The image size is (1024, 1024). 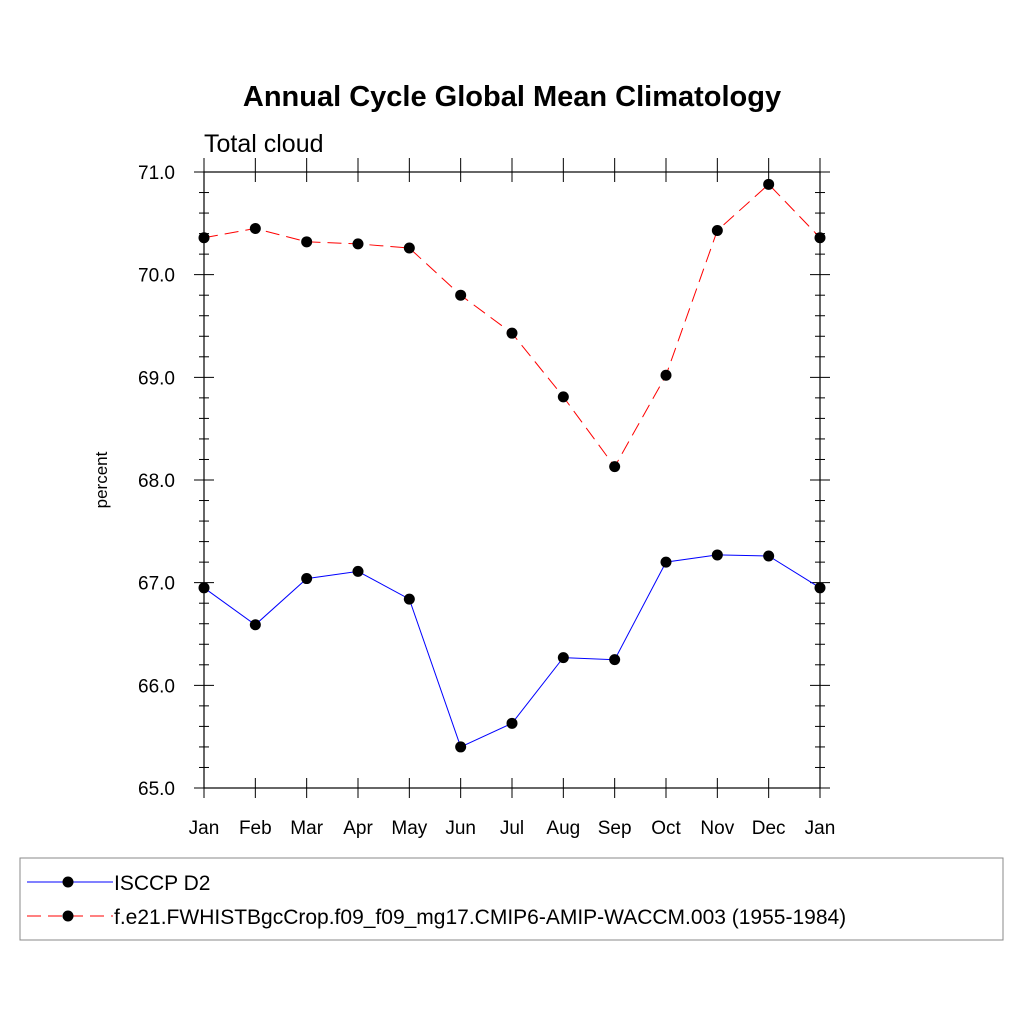 I want to click on legend-box, so click(x=511, y=899).